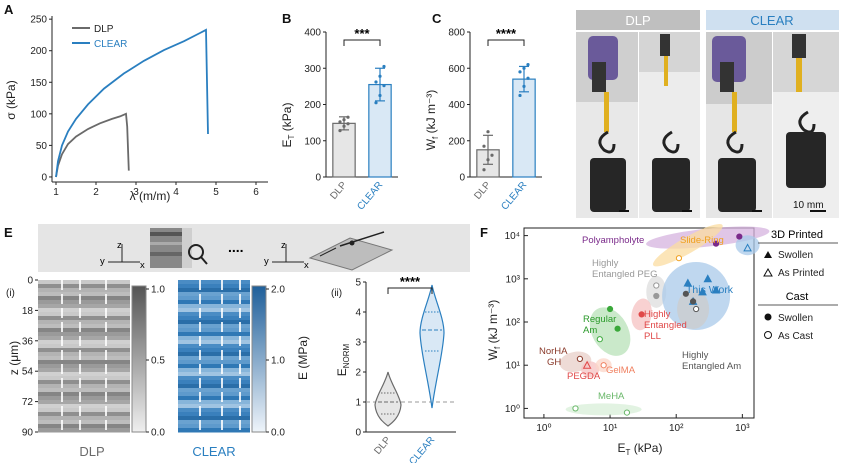 The width and height of the screenshot is (841, 463). I want to click on f-legend-as-cast-marker, so click(768, 335).